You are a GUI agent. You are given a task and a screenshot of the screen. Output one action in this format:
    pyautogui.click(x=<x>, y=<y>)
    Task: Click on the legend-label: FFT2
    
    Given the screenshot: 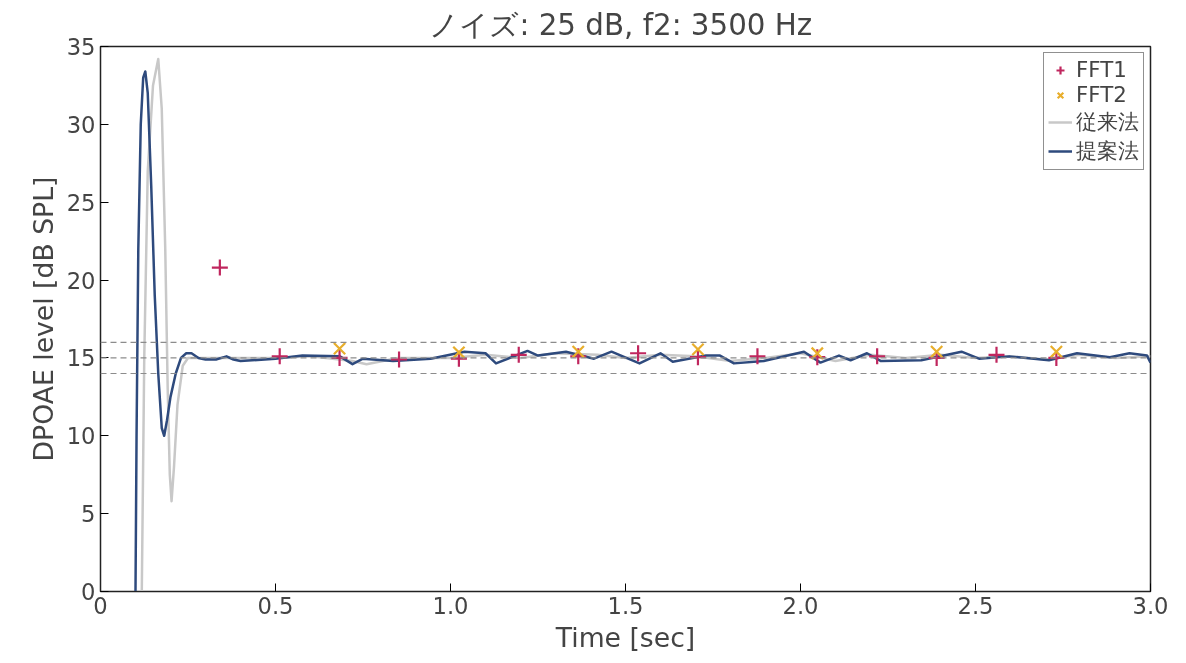 What is the action you would take?
    pyautogui.click(x=1101, y=94)
    